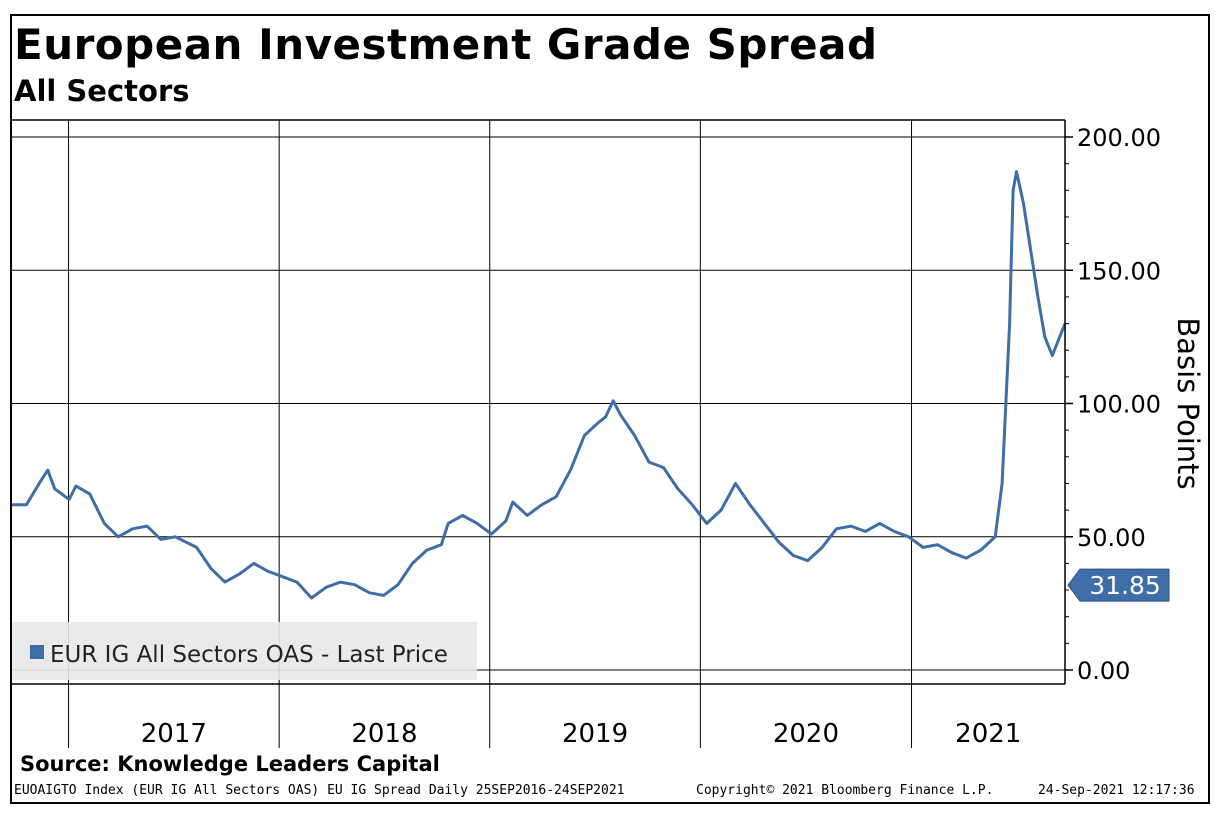 The height and width of the screenshot is (814, 1222). What do you see at coordinates (1125, 585) in the screenshot?
I see `last-value-label: 31.85` at bounding box center [1125, 585].